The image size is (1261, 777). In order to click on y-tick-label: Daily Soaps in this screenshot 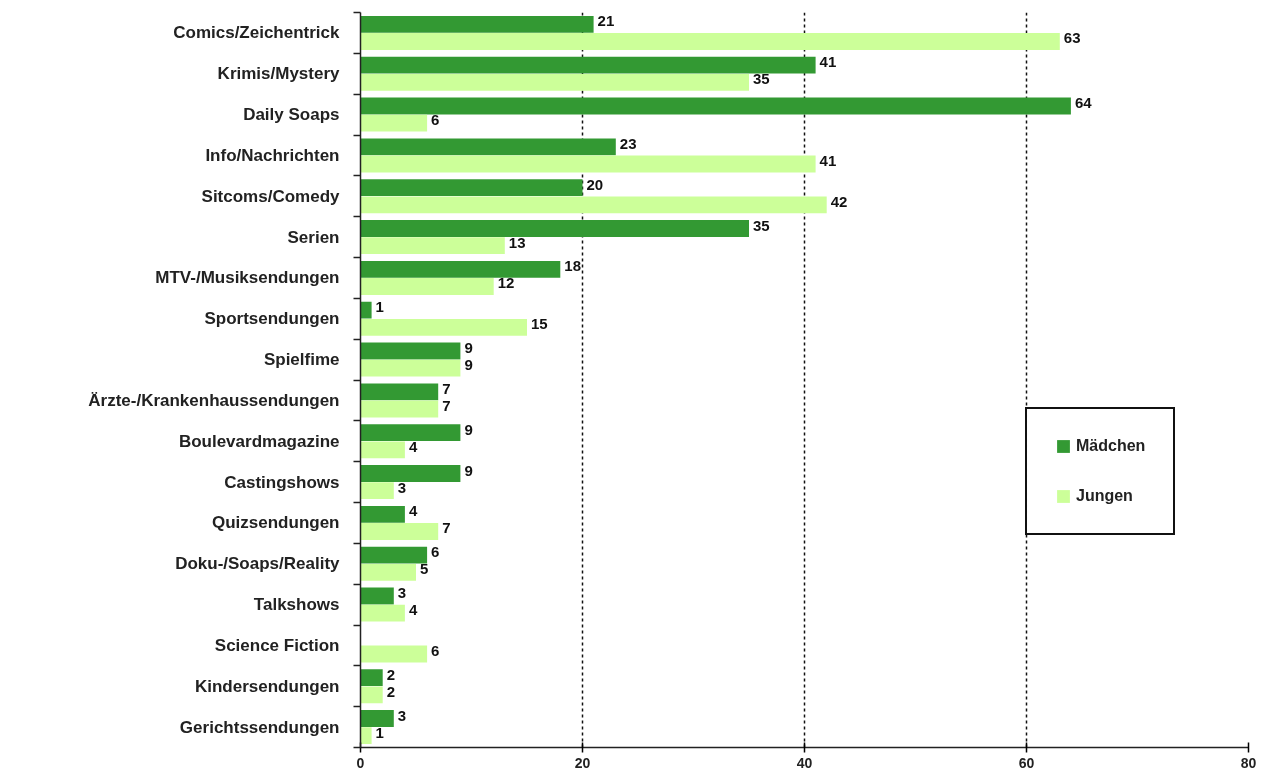, I will do `click(291, 115)`.